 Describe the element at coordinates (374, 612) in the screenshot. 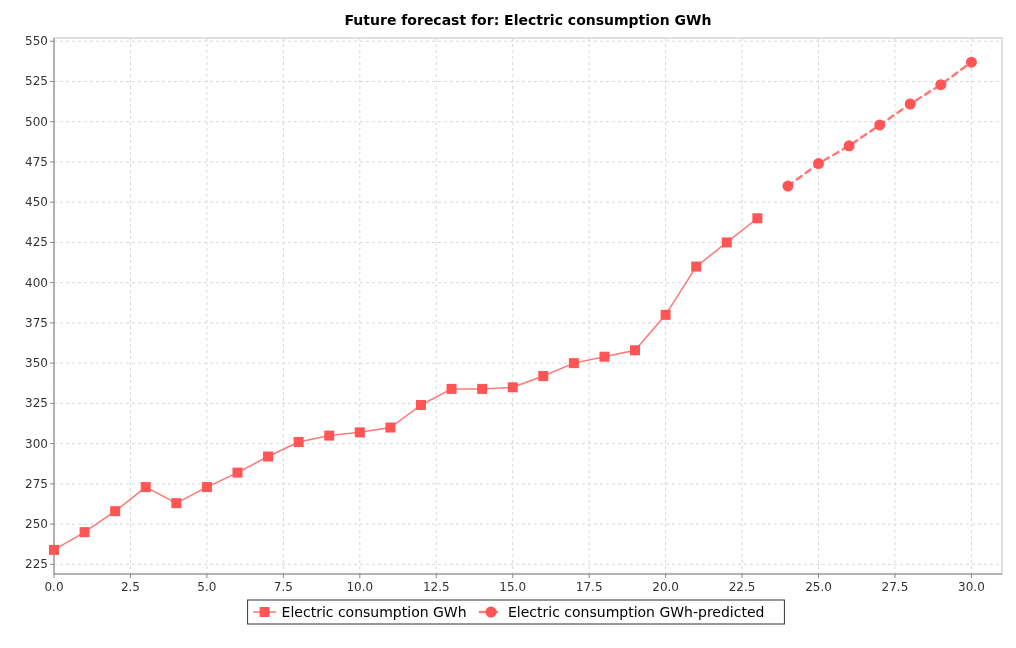

I see `legend-label: Electric consumption GWh` at that location.